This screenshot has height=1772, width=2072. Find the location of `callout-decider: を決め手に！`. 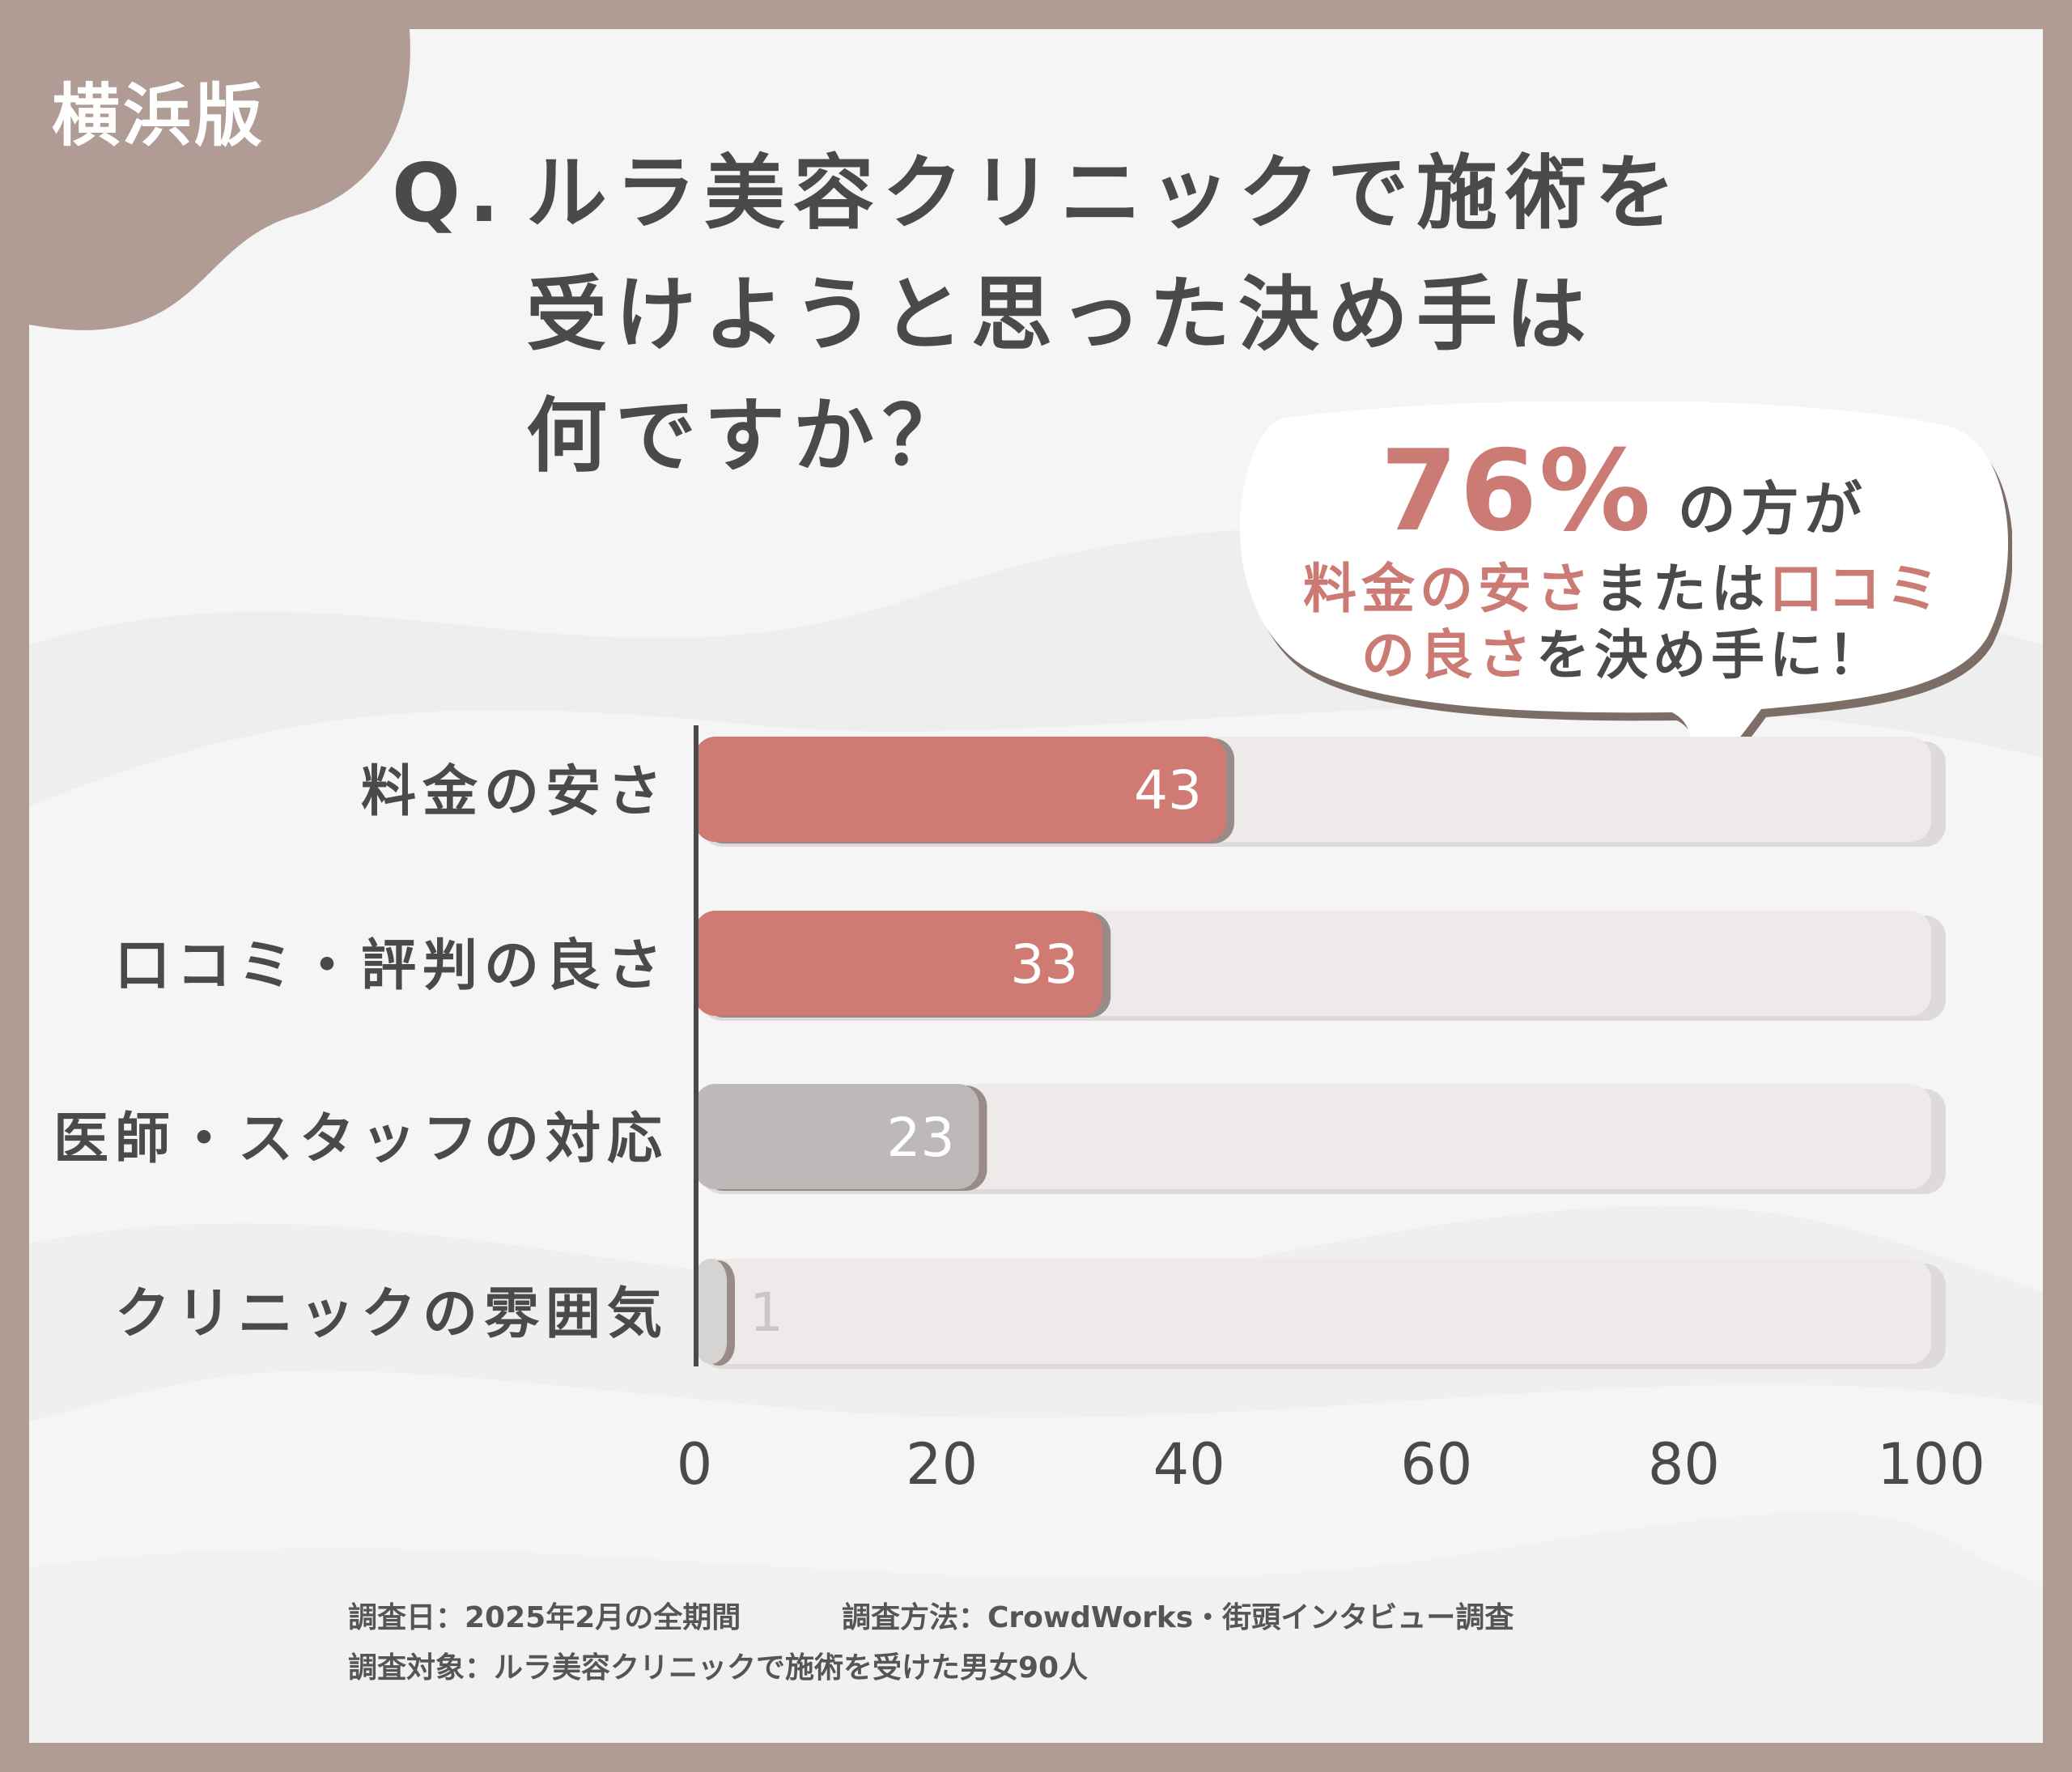

callout-decider: を決め手に！ is located at coordinates (1711, 655).